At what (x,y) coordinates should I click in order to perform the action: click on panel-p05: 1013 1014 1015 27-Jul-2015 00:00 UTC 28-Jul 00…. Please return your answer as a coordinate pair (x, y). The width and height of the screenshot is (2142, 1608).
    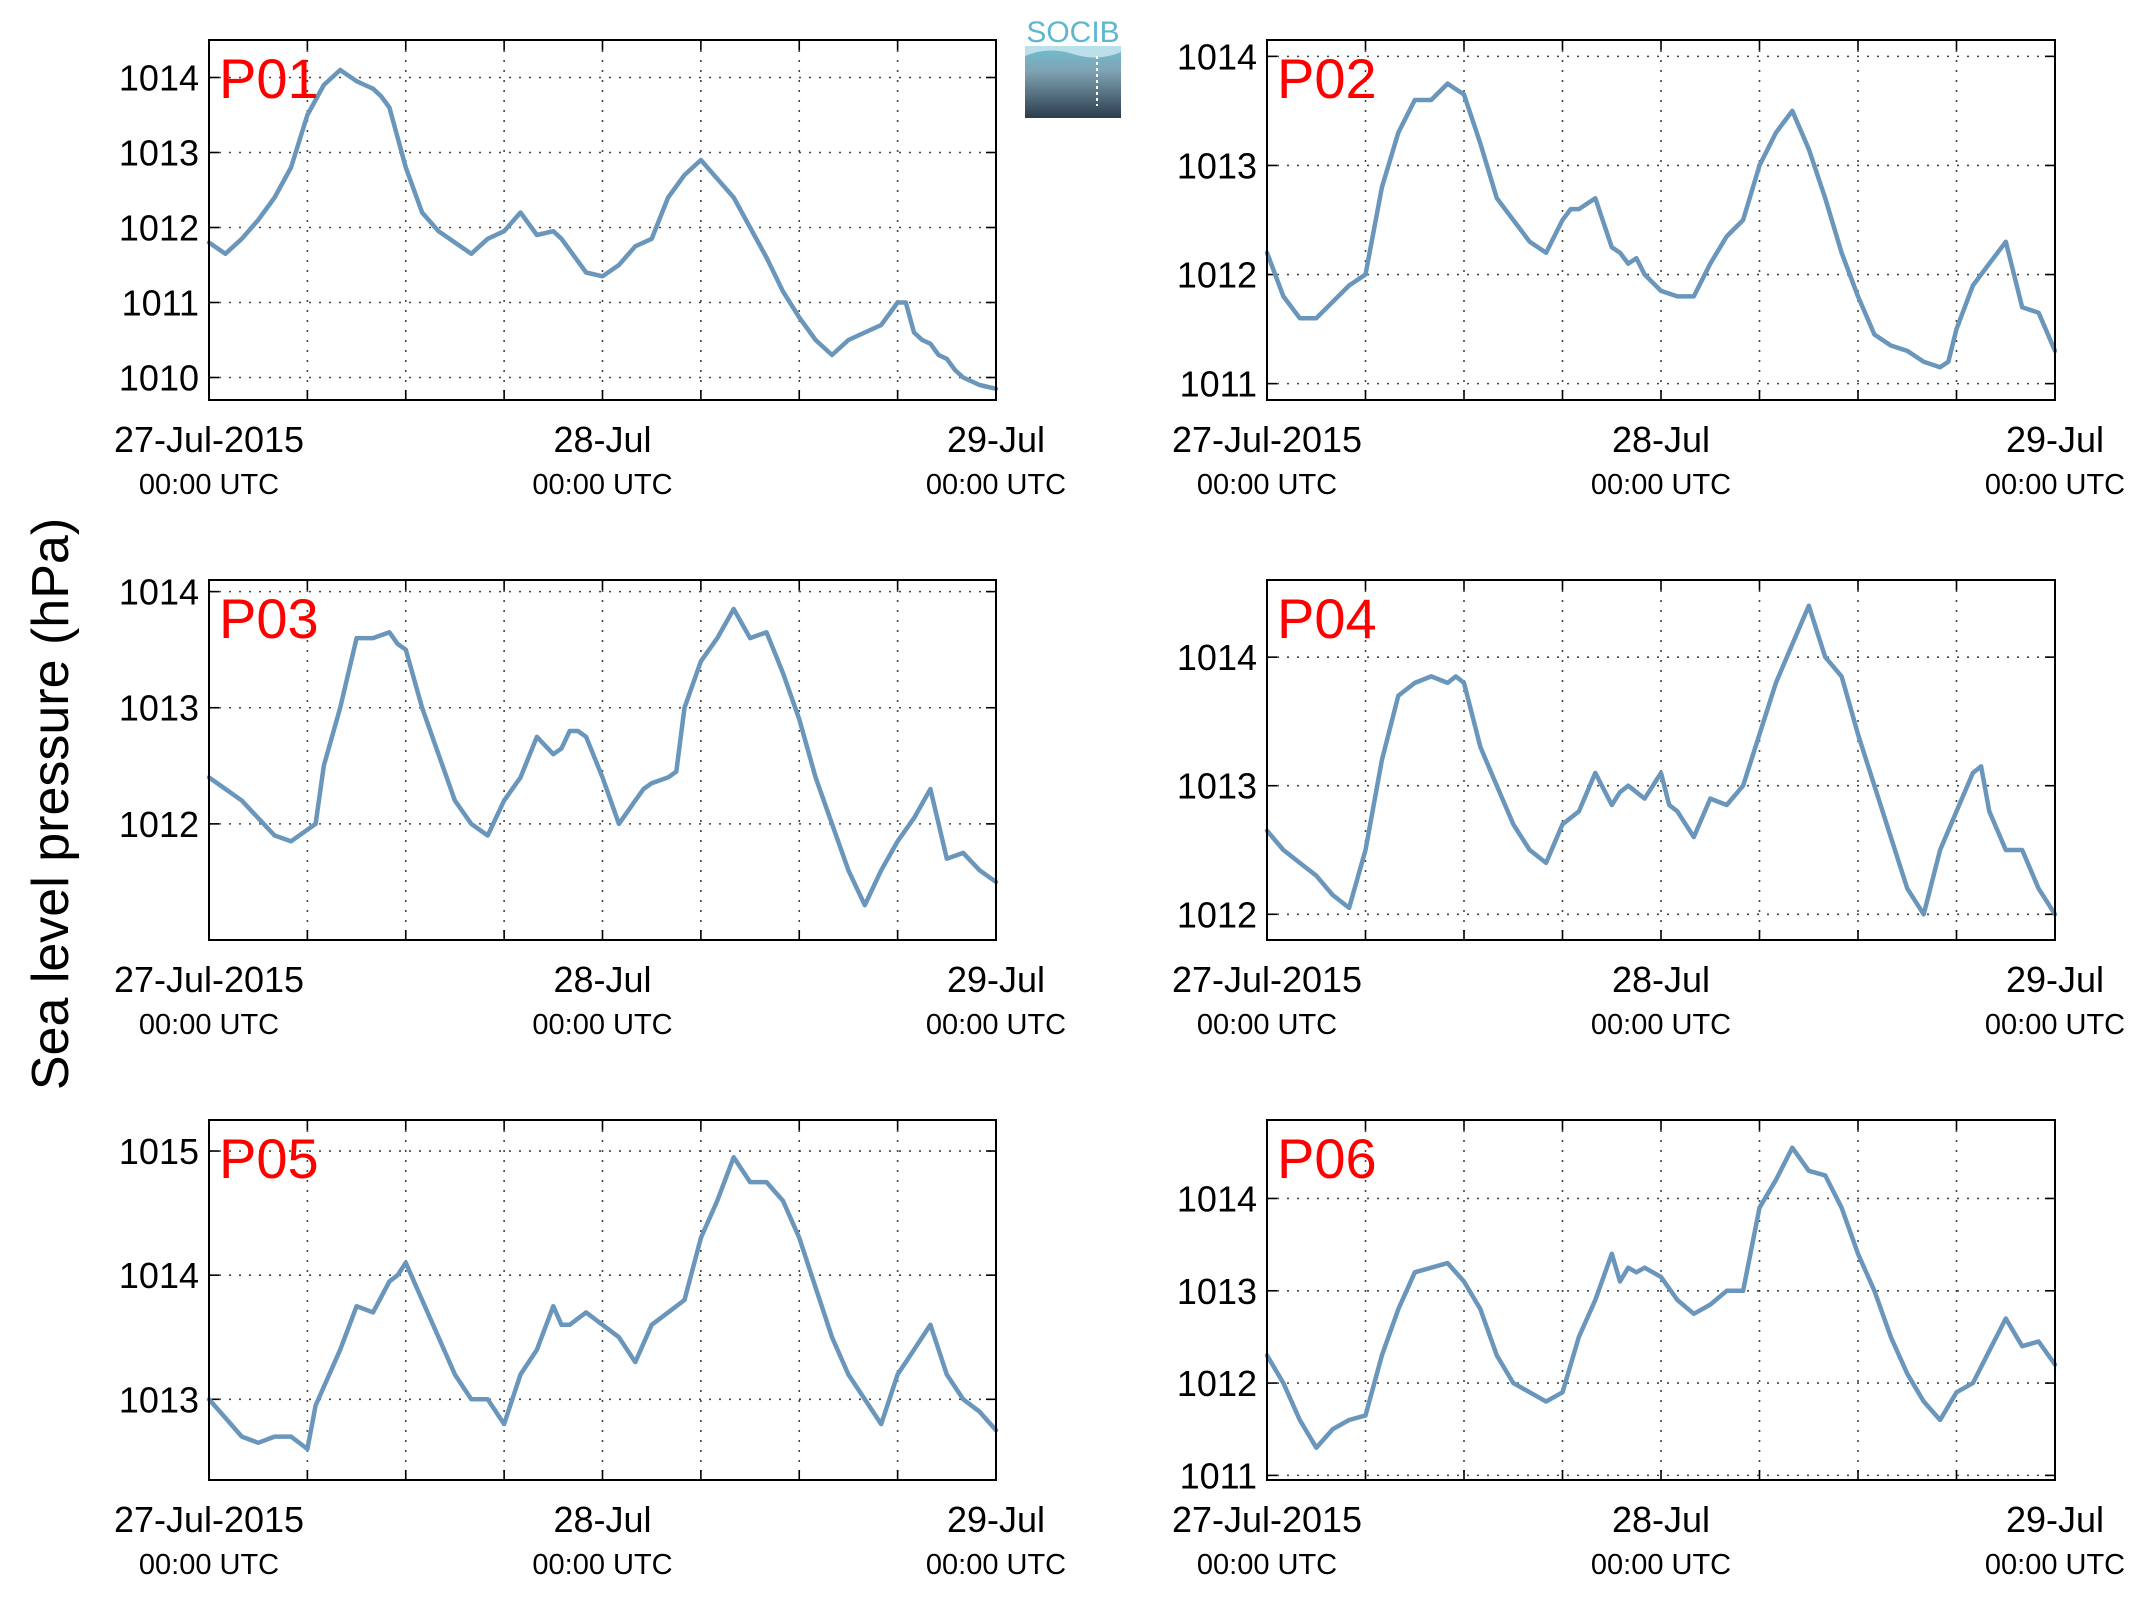
    Looking at the image, I should click on (590, 1350).